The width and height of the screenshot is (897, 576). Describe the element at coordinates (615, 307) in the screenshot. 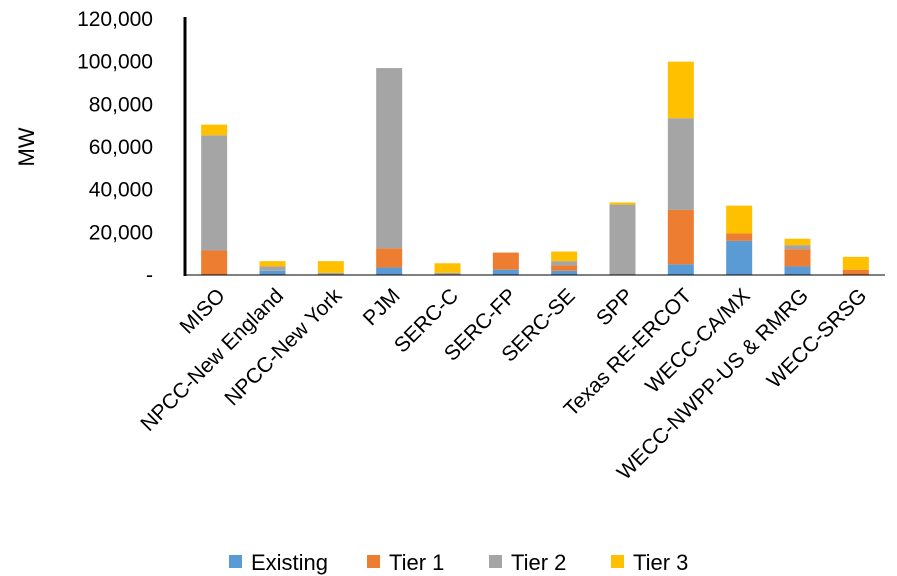

I see `x-tick-label: SPP` at that location.